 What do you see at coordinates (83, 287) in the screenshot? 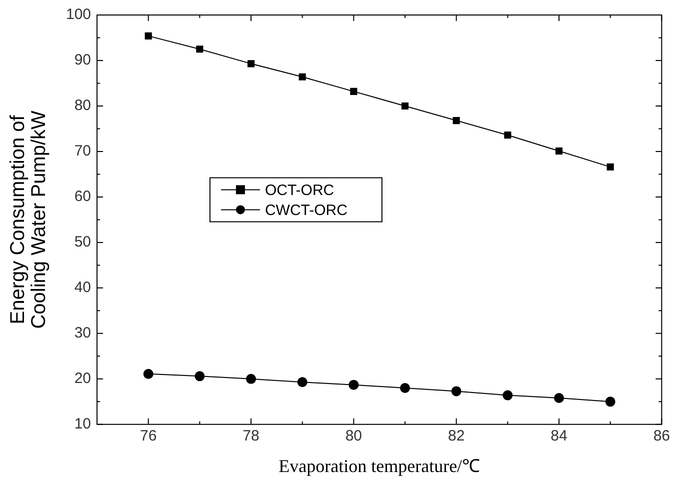
I see `y-tick-label: 40` at bounding box center [83, 287].